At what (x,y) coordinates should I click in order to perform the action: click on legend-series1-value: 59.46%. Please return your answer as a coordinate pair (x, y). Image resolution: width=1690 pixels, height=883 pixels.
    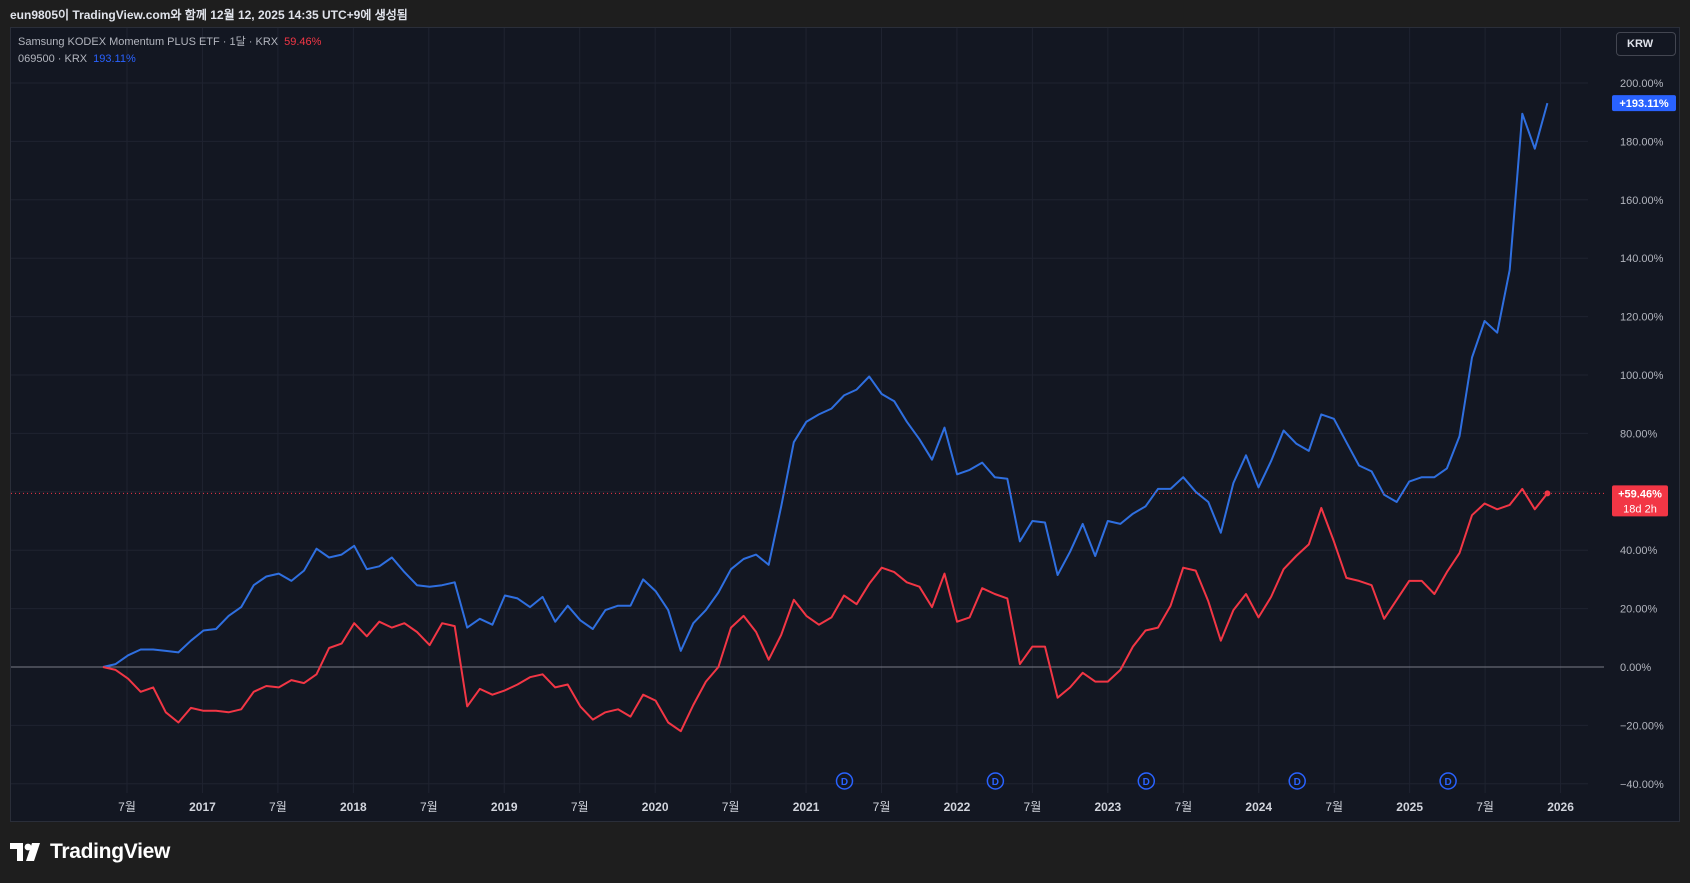
    Looking at the image, I should click on (303, 42).